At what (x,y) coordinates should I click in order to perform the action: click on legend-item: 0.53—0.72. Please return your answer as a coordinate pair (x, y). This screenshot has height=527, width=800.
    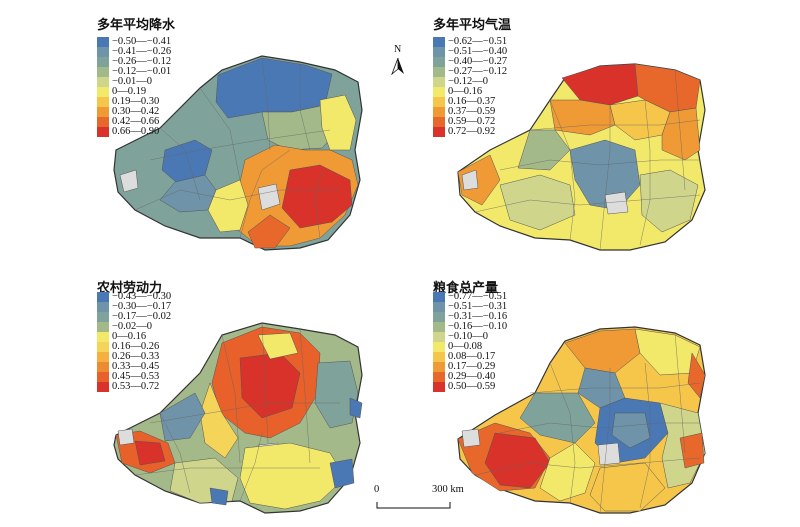
    Looking at the image, I should click on (134, 386).